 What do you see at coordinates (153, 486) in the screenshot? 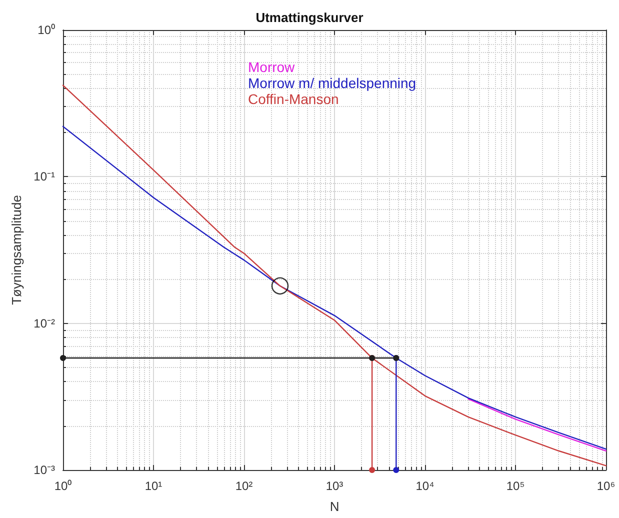
I see `x-tick-label: 10¹` at bounding box center [153, 486].